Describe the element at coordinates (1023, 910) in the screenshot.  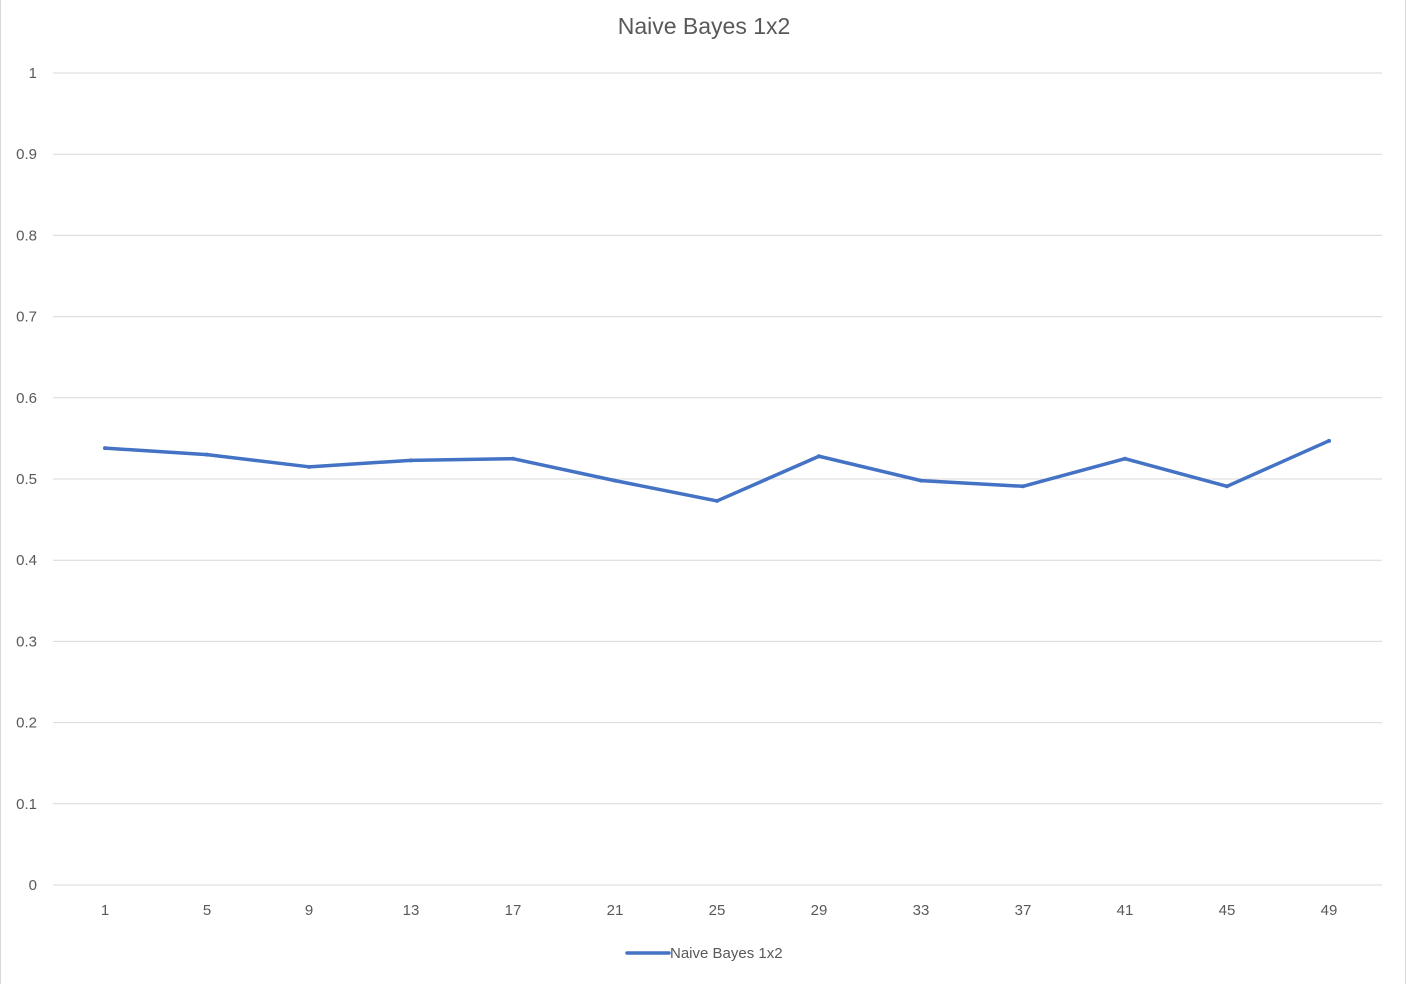
I see `x-tick-label: 37` at that location.